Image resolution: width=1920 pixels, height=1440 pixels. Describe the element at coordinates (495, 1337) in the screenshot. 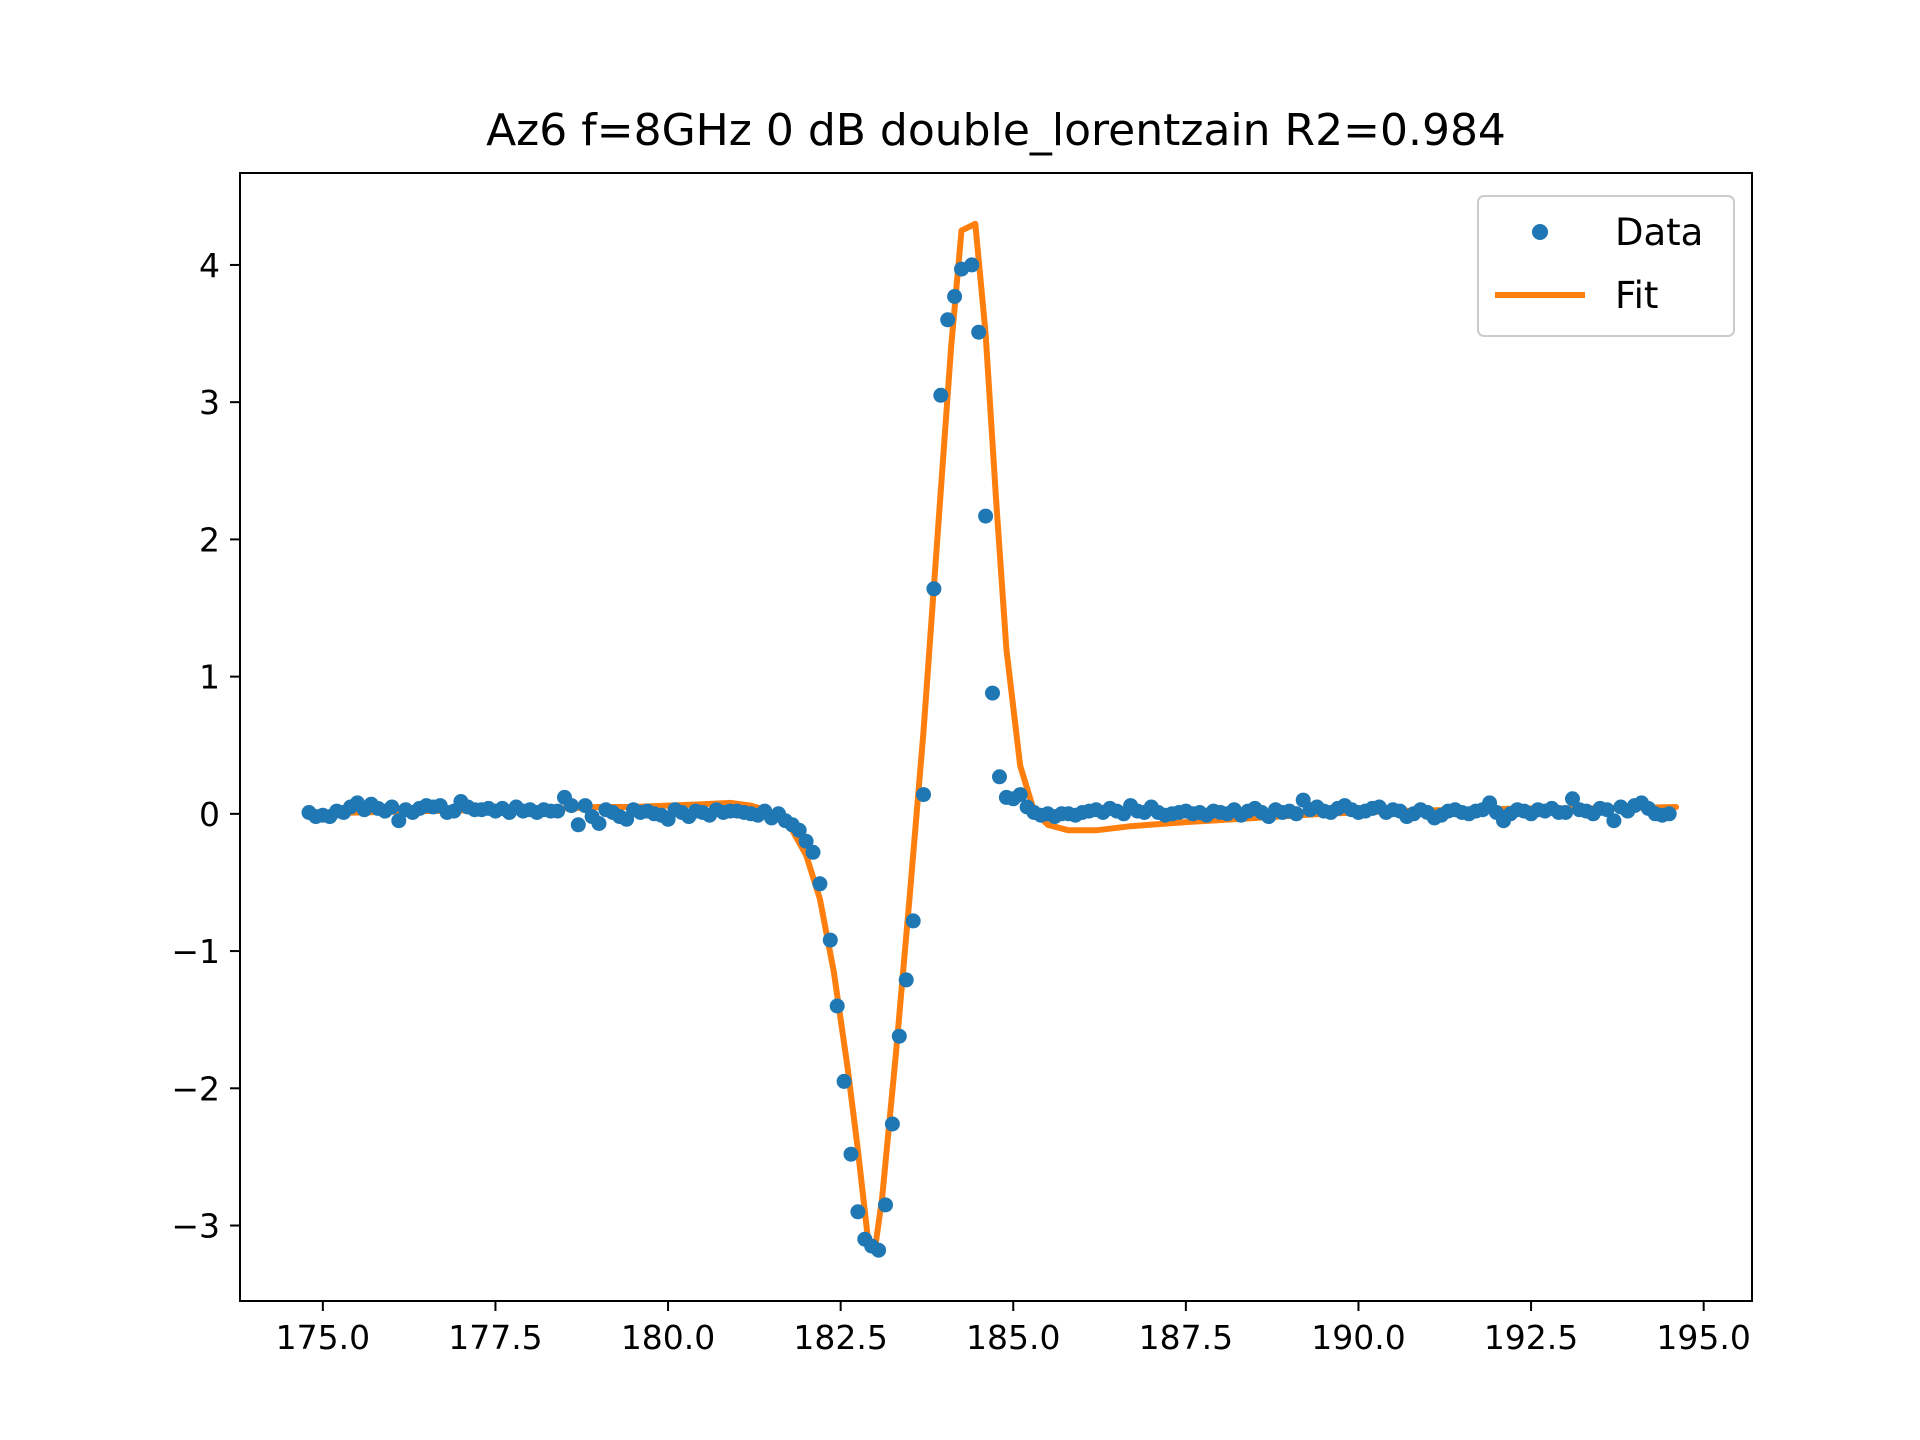

I see `x-tick-label: 177.5` at that location.